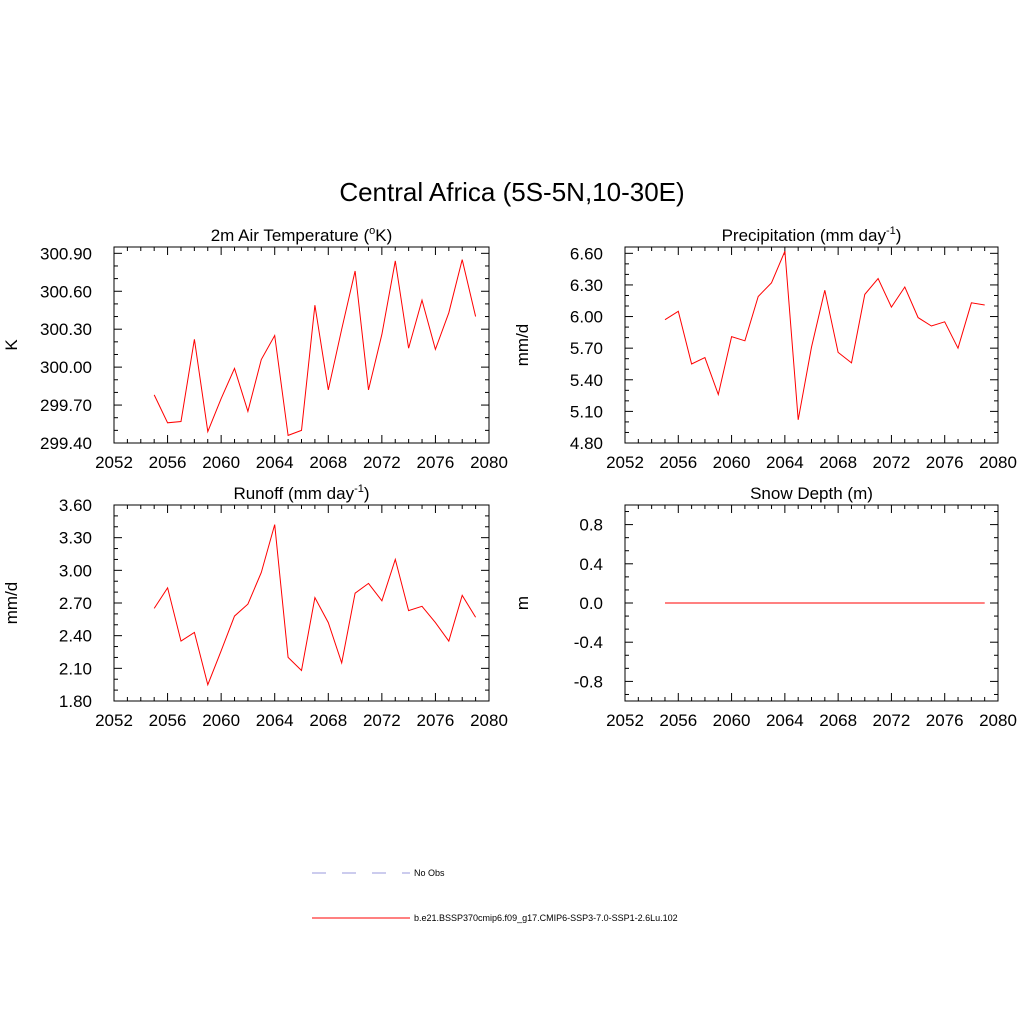  Describe the element at coordinates (75, 570) in the screenshot. I see `runoff-y-tick-label: 3.00` at that location.